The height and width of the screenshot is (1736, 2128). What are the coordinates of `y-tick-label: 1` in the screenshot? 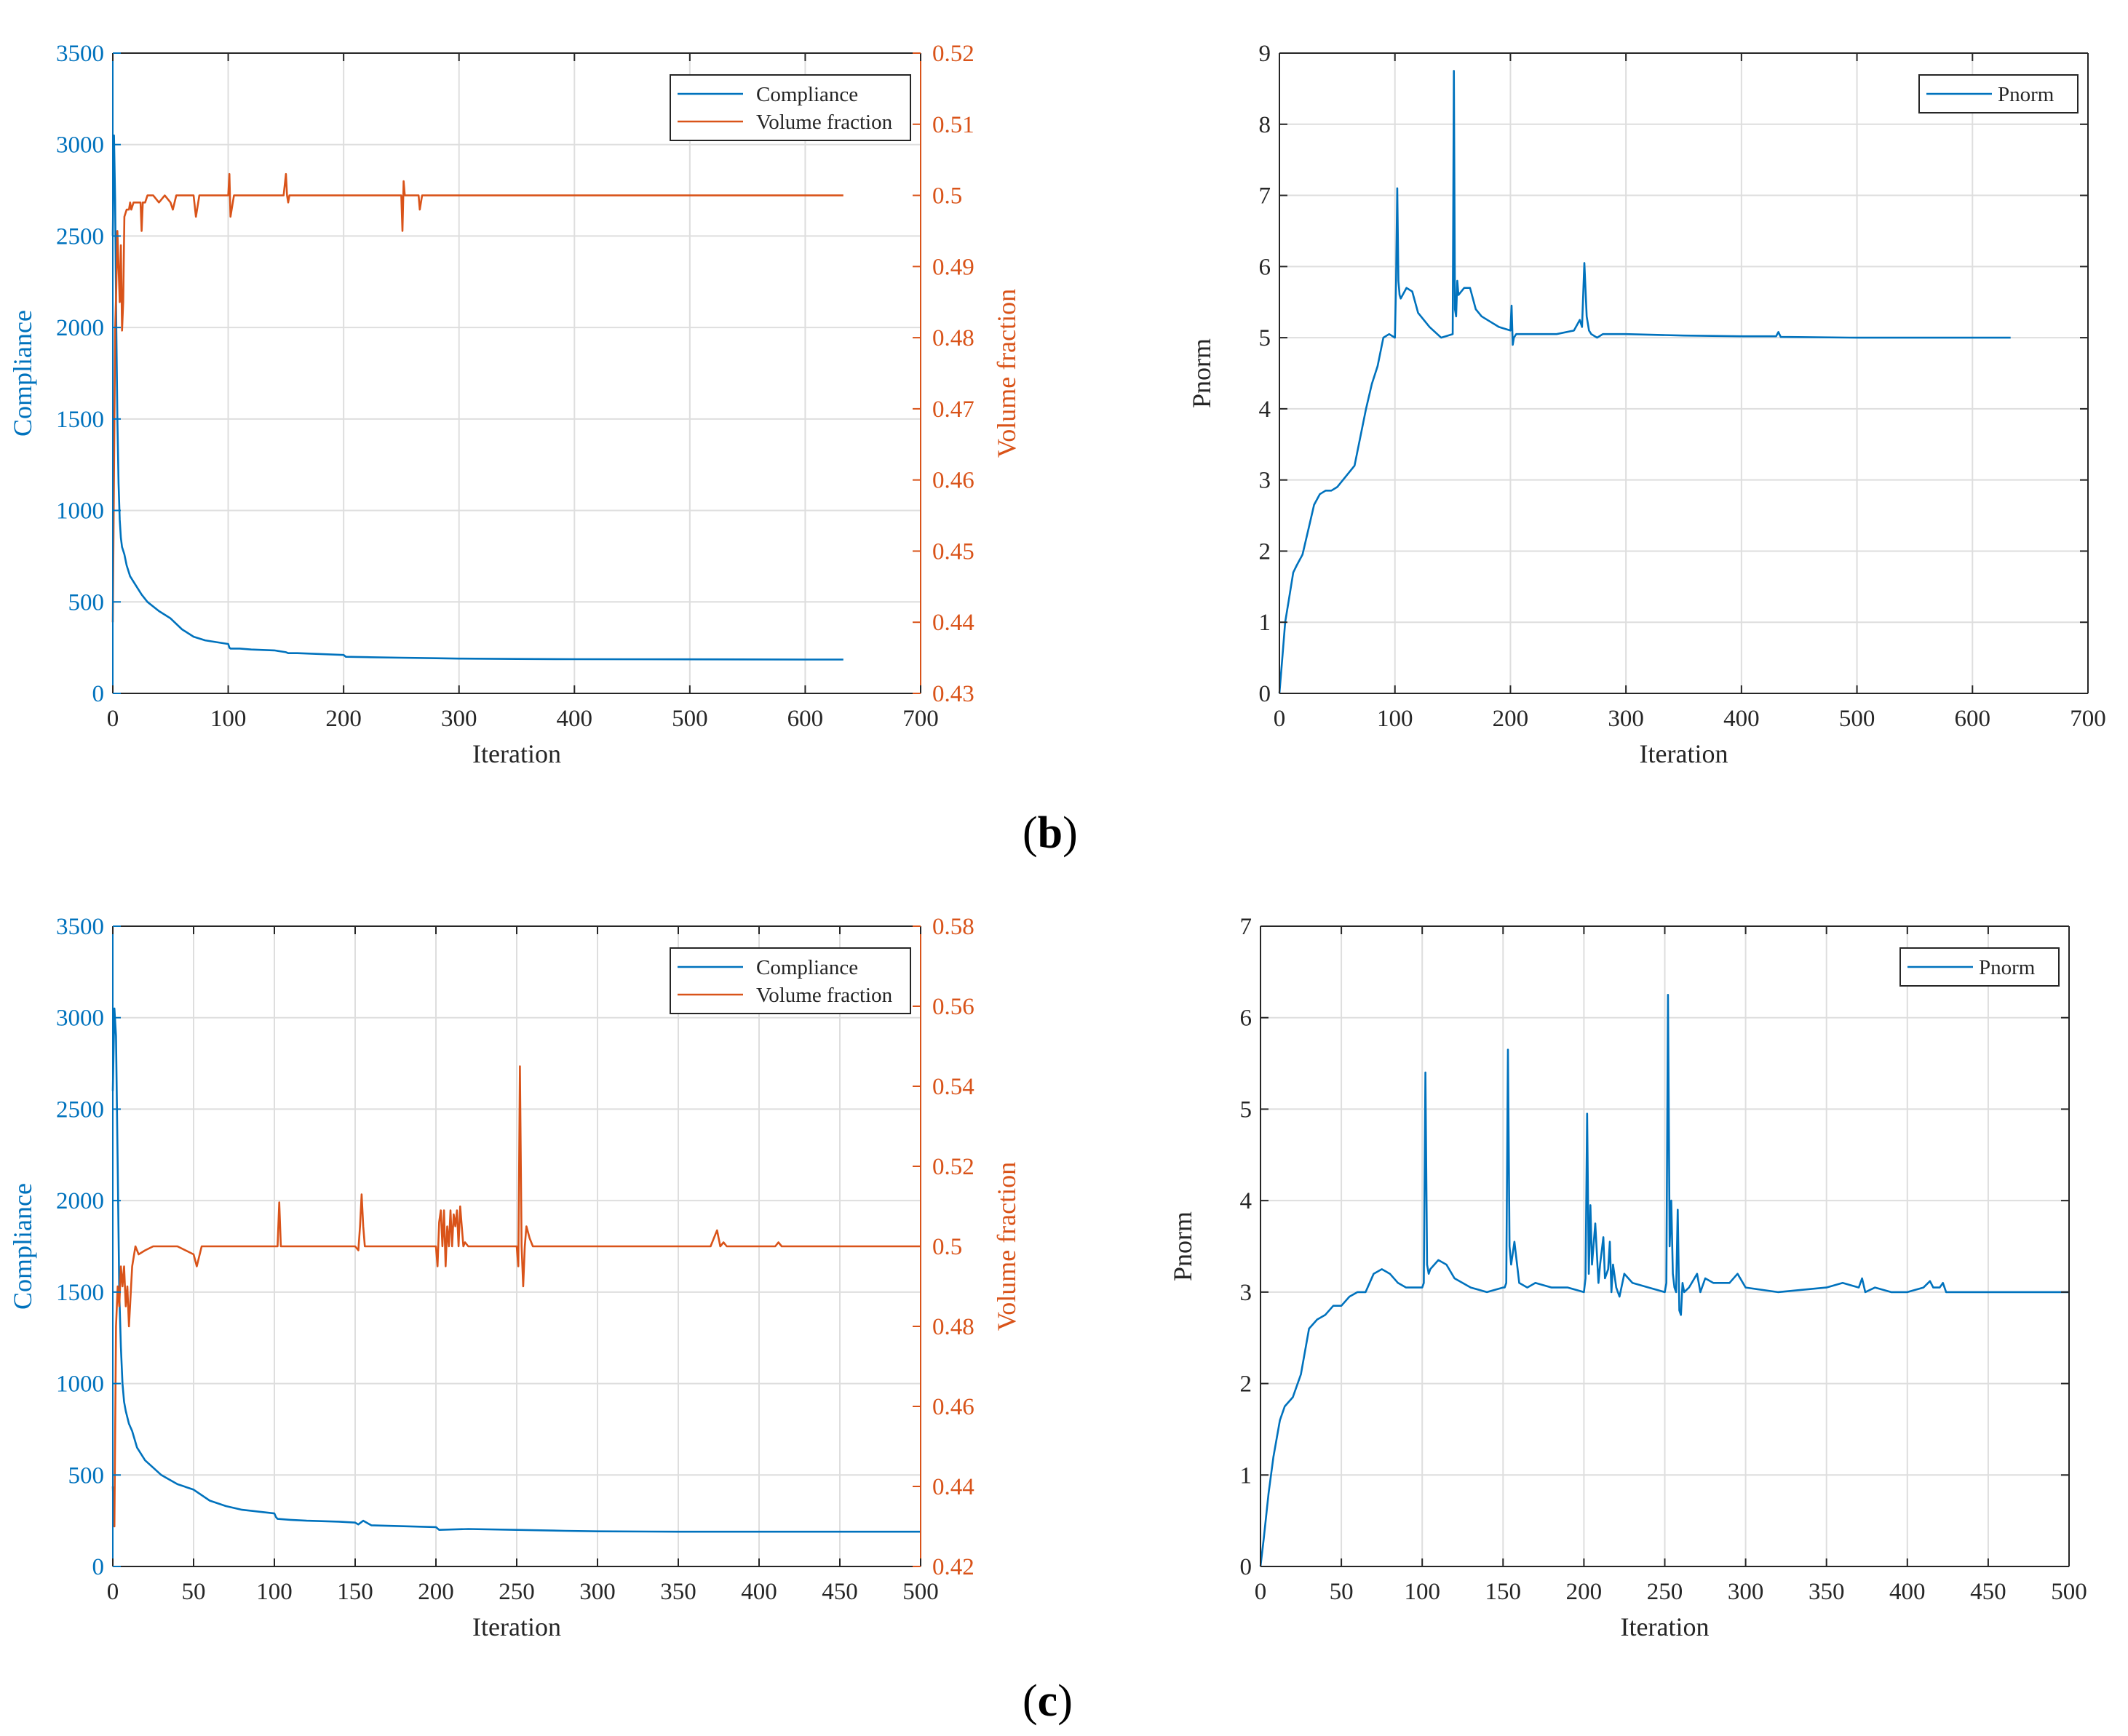 It's located at (1246, 1475).